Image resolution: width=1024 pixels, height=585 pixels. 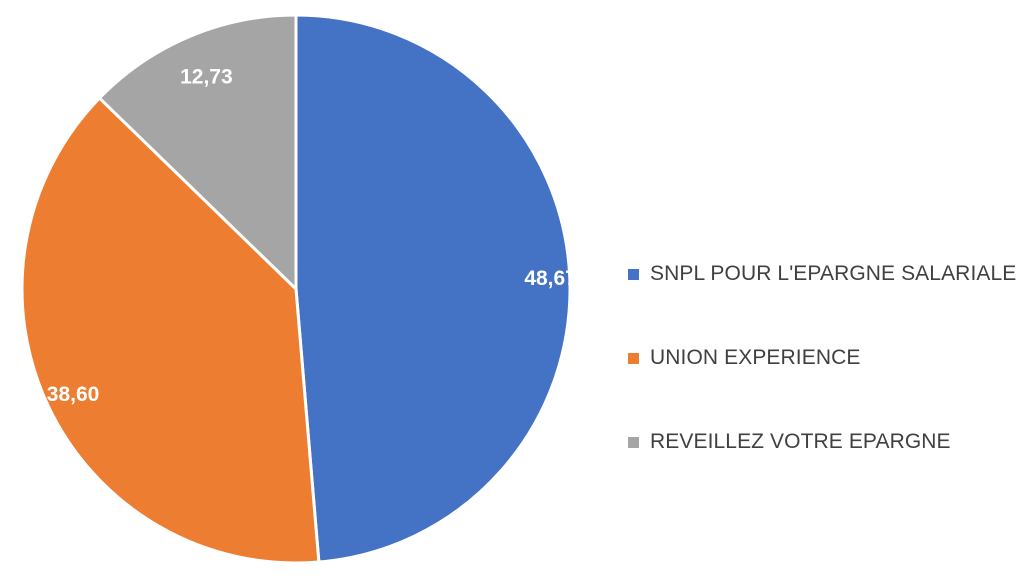 What do you see at coordinates (206, 77) in the screenshot?
I see `data-label-reveillez: 12,73` at bounding box center [206, 77].